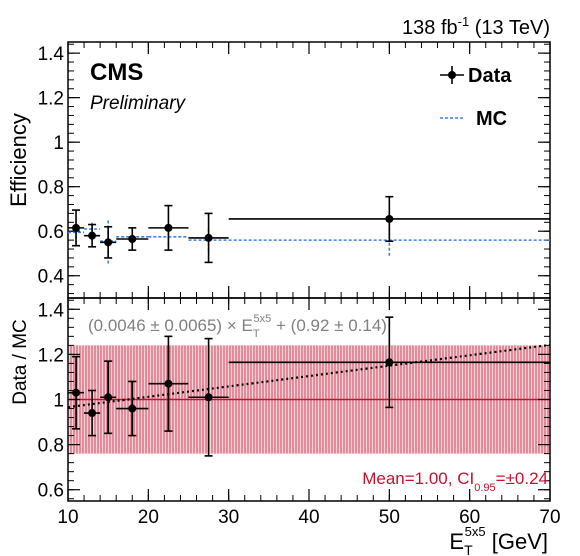 The height and width of the screenshot is (556, 580). What do you see at coordinates (452, 75) in the screenshot?
I see `legend-data-marker` at bounding box center [452, 75].